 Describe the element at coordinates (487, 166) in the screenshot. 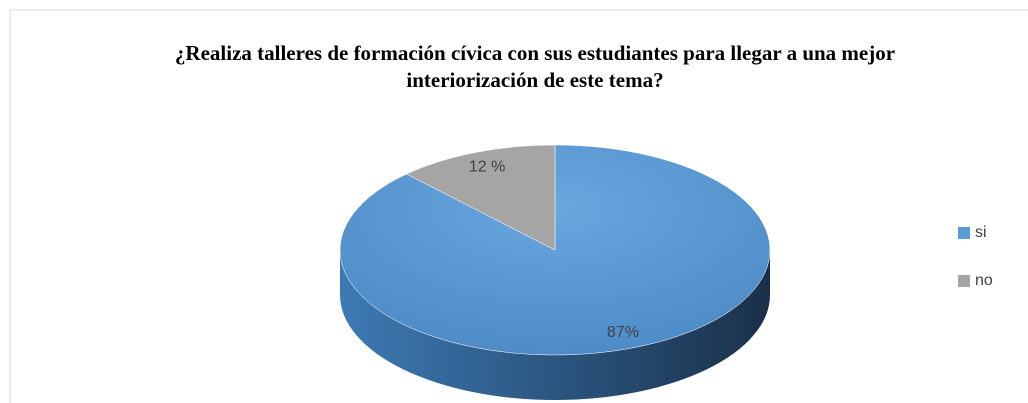

I see `data-label: 12 %` at that location.